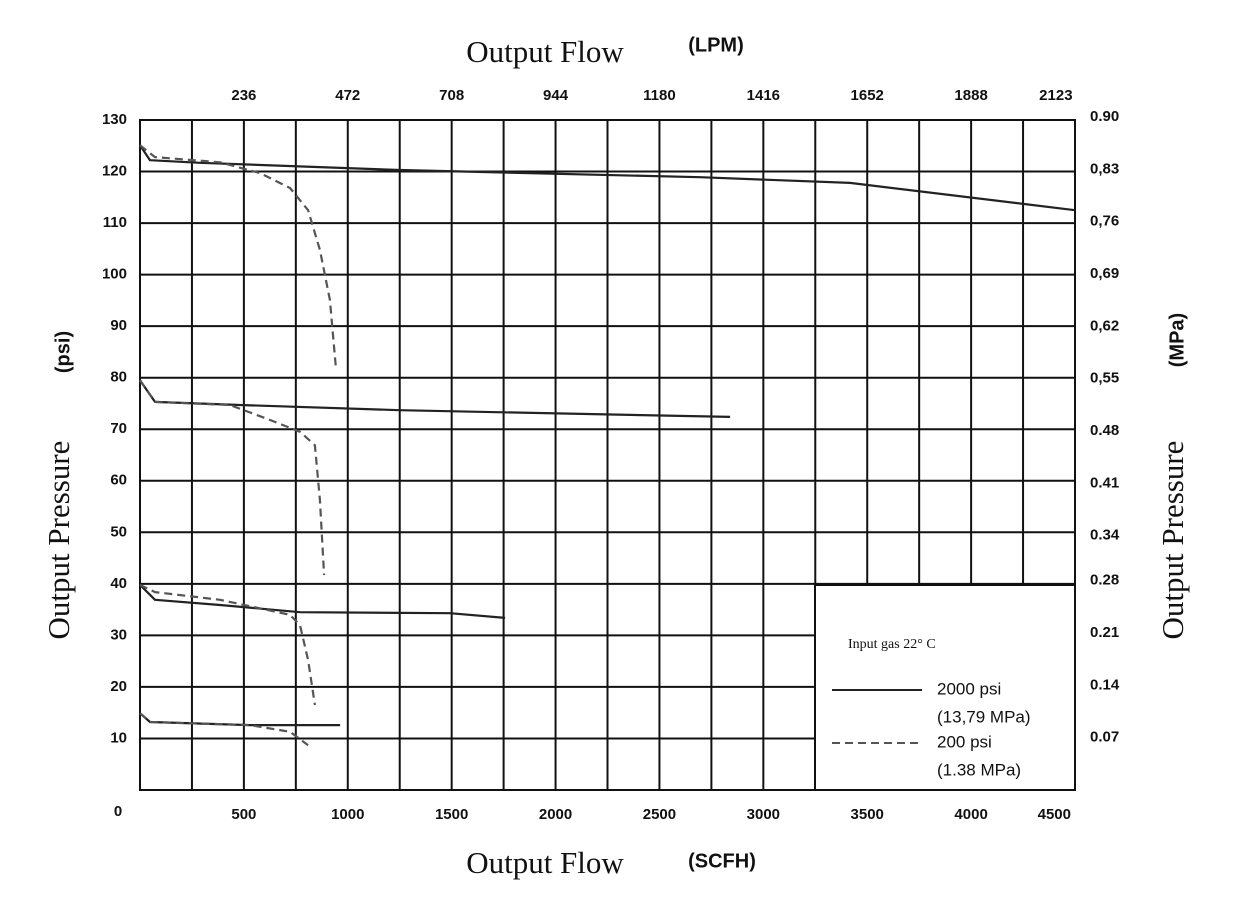 Image resolution: width=1244 pixels, height=920 pixels. I want to click on y2-axis-unit: (MPa), so click(1177, 340).